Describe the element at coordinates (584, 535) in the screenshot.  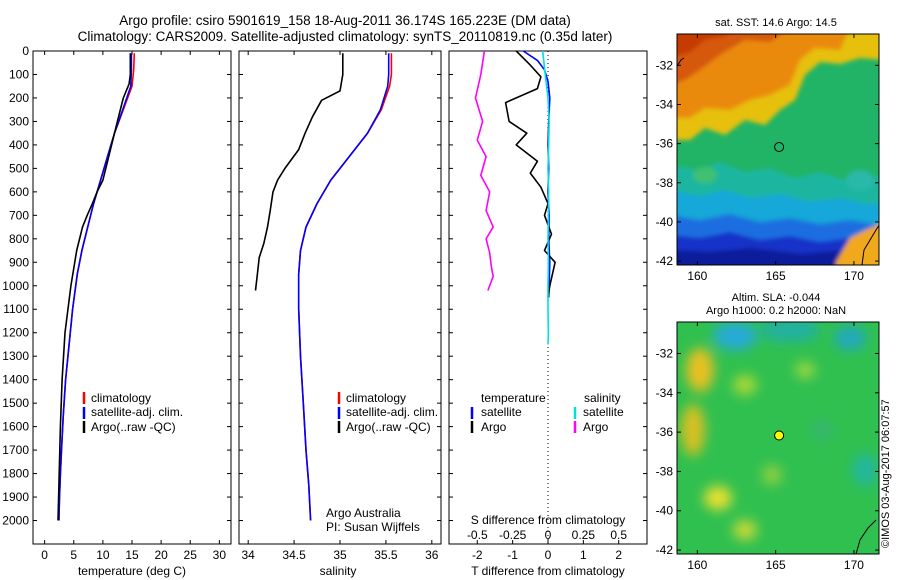
I see `s-difference-tick-label: 0.25` at that location.